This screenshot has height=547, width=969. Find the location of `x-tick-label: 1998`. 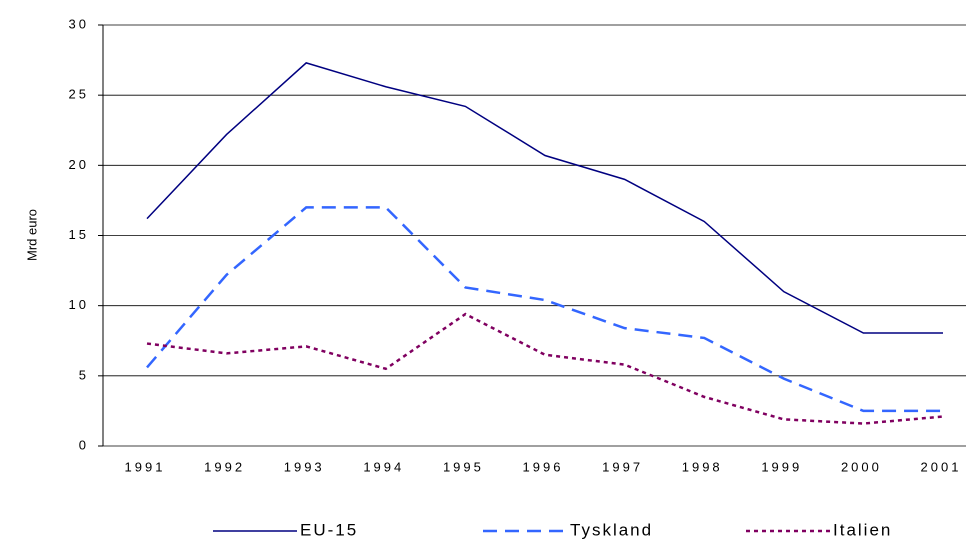

x-tick-label: 1998 is located at coordinates (702, 466).